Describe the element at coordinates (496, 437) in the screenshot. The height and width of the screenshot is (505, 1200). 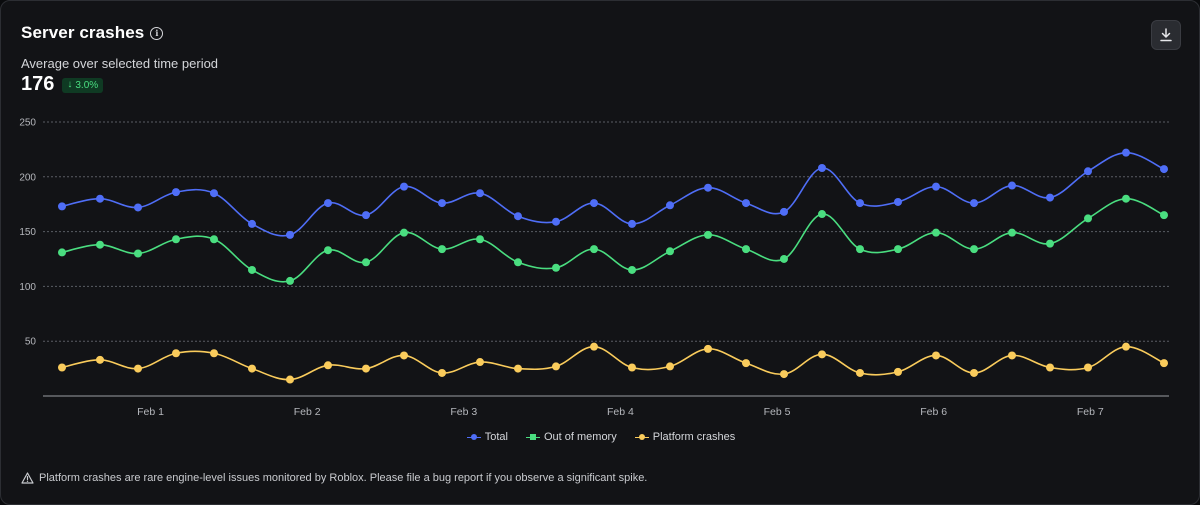
I see `legend-label: Total` at that location.